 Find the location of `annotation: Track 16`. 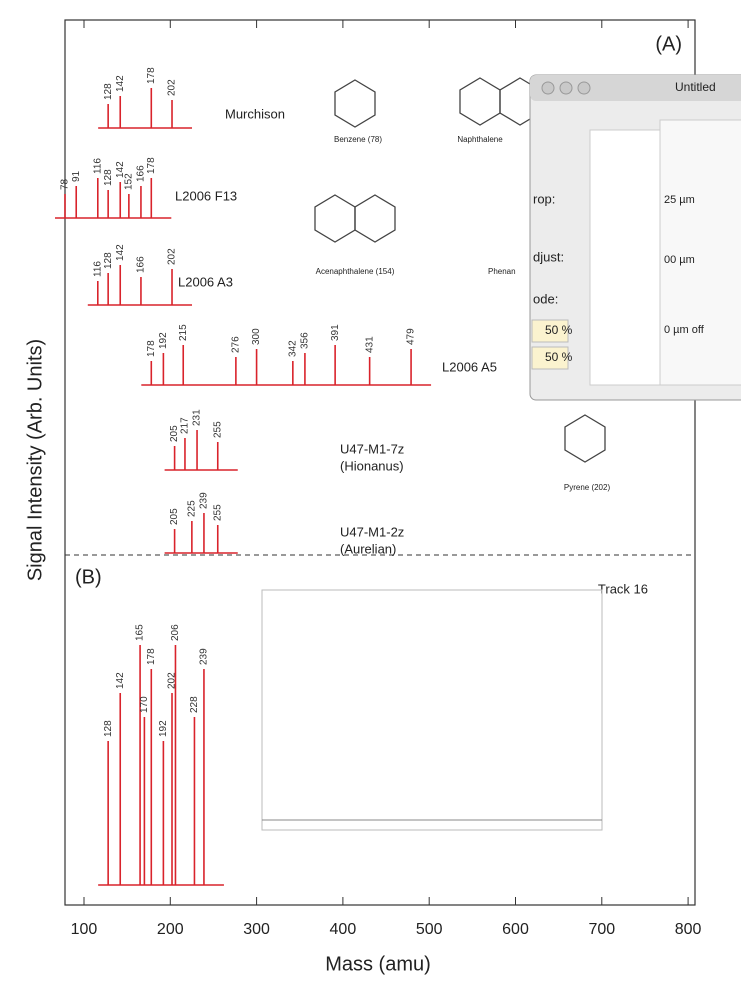

annotation: Track 16 is located at coordinates (623, 588).